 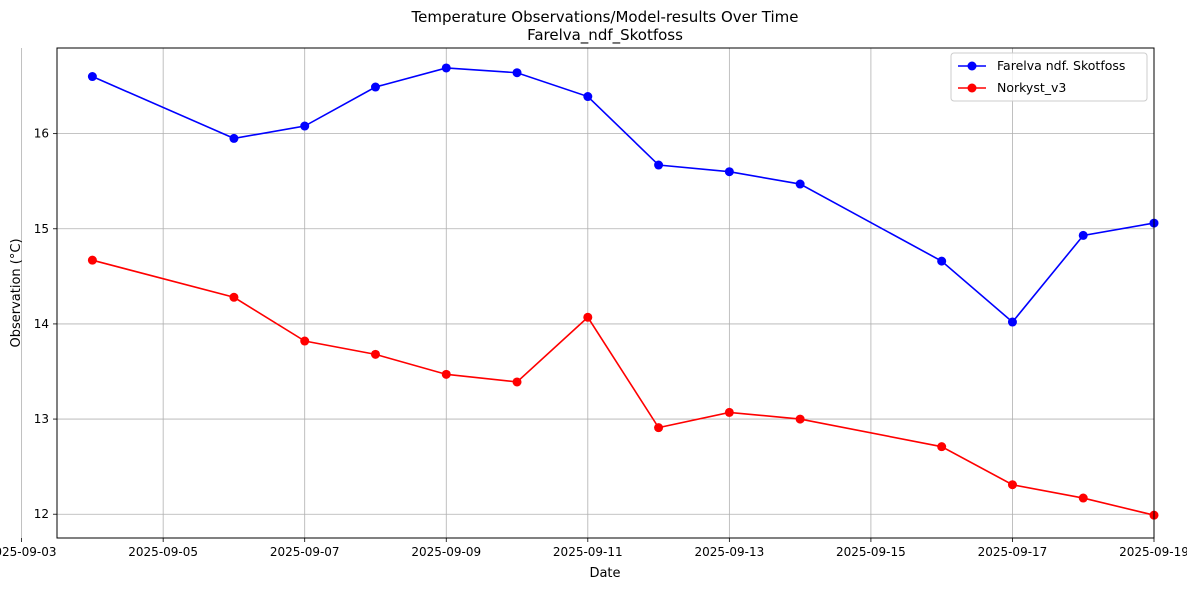 I want to click on legend-label-norkyst: Norkyst_v3, so click(x=1031, y=87).